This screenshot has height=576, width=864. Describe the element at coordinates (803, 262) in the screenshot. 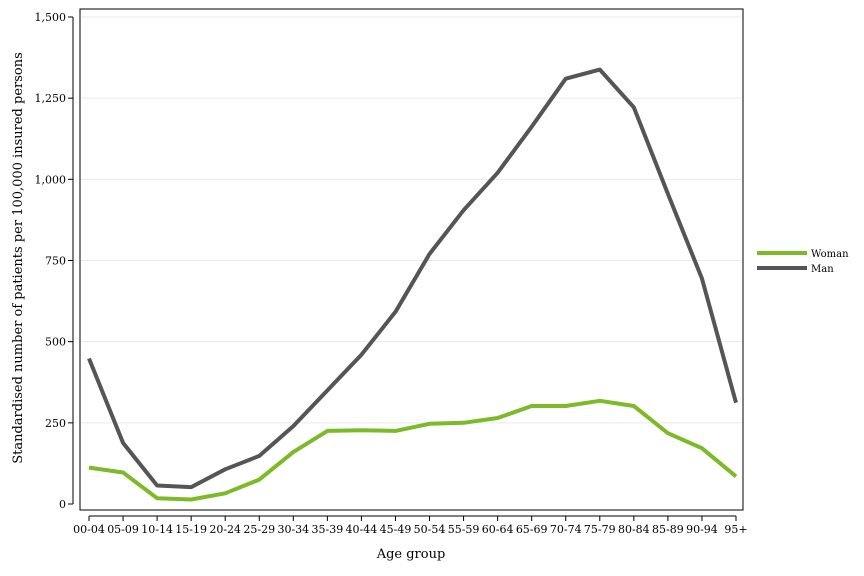

I see `legend: Woman Man` at that location.